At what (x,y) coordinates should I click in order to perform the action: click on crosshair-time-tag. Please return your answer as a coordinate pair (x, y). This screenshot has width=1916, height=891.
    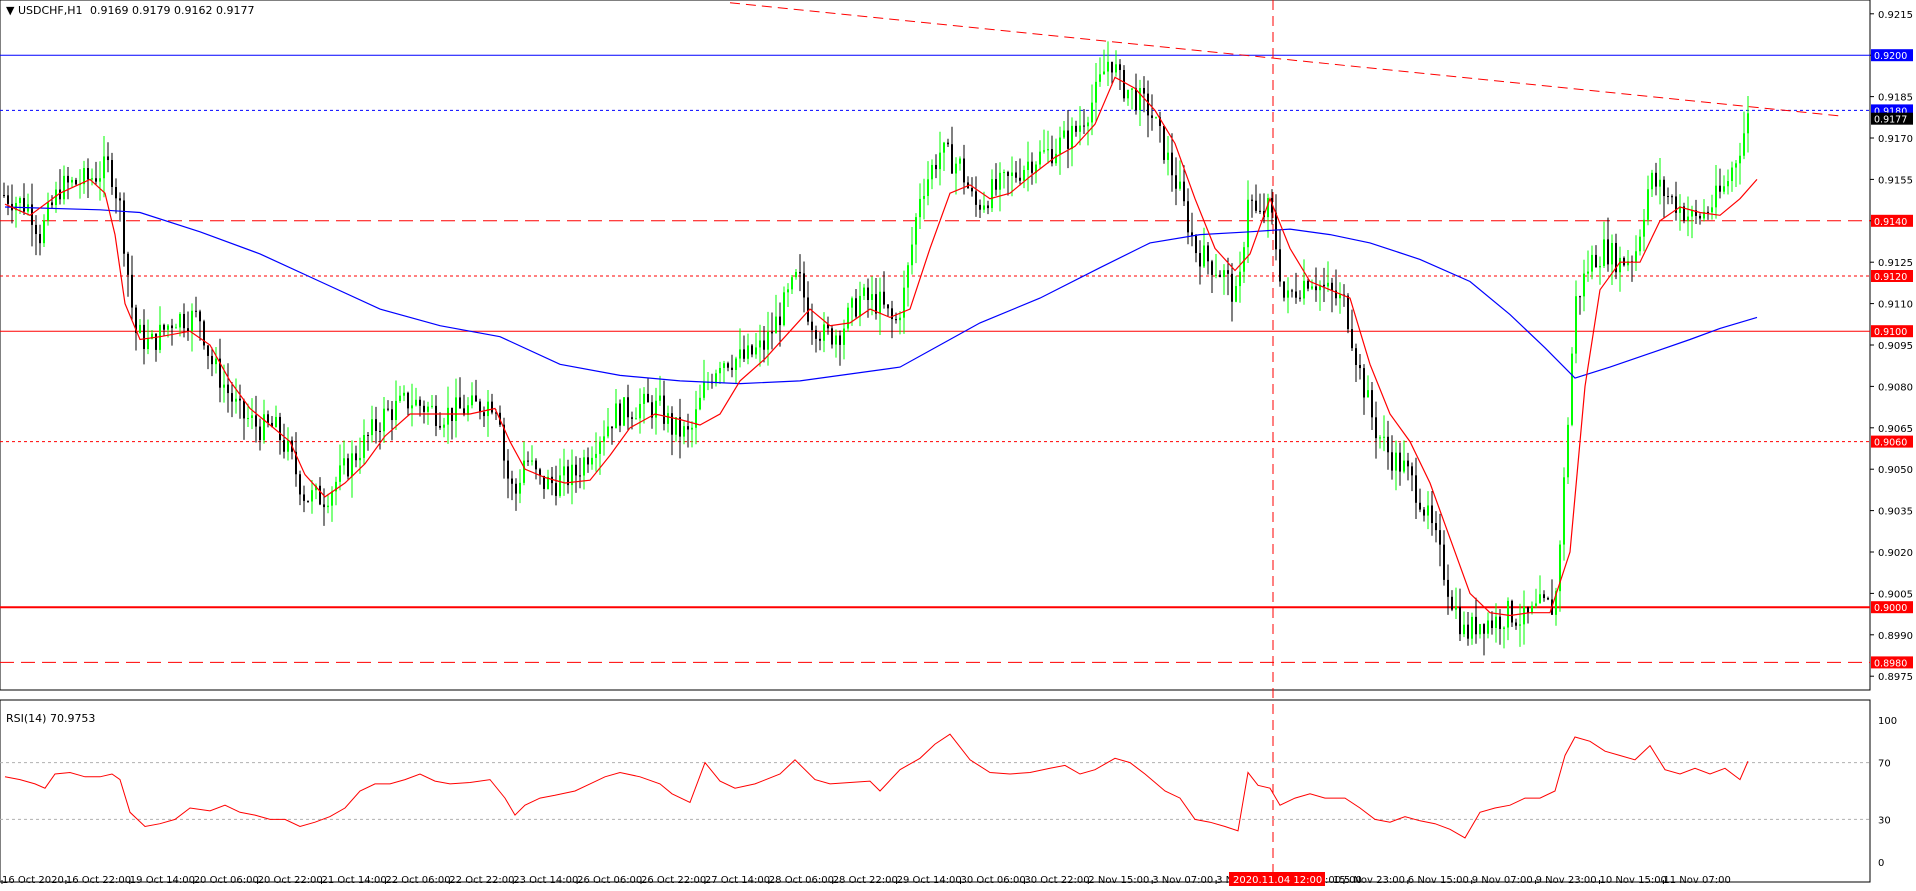
    Looking at the image, I should click on (1277, 879).